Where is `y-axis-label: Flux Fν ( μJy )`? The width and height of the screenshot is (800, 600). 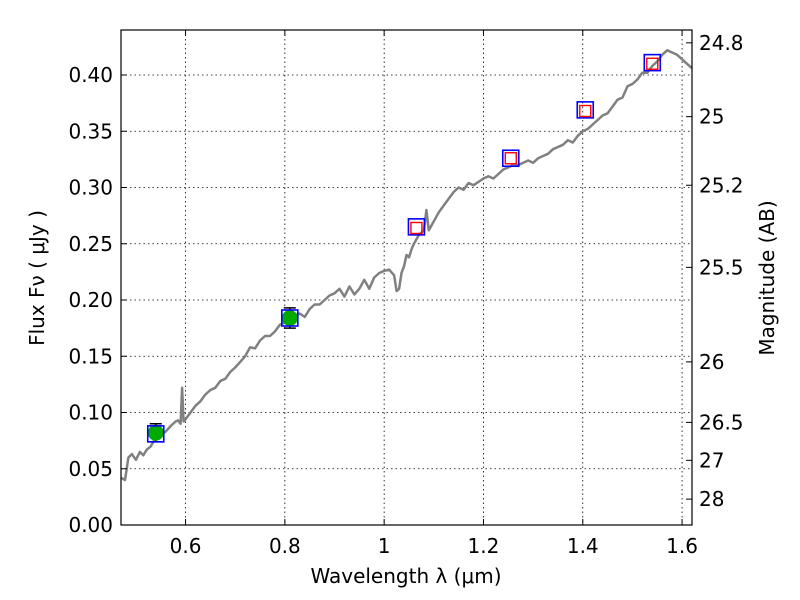
y-axis-label: Flux Fν ( μJy ) is located at coordinates (37, 278).